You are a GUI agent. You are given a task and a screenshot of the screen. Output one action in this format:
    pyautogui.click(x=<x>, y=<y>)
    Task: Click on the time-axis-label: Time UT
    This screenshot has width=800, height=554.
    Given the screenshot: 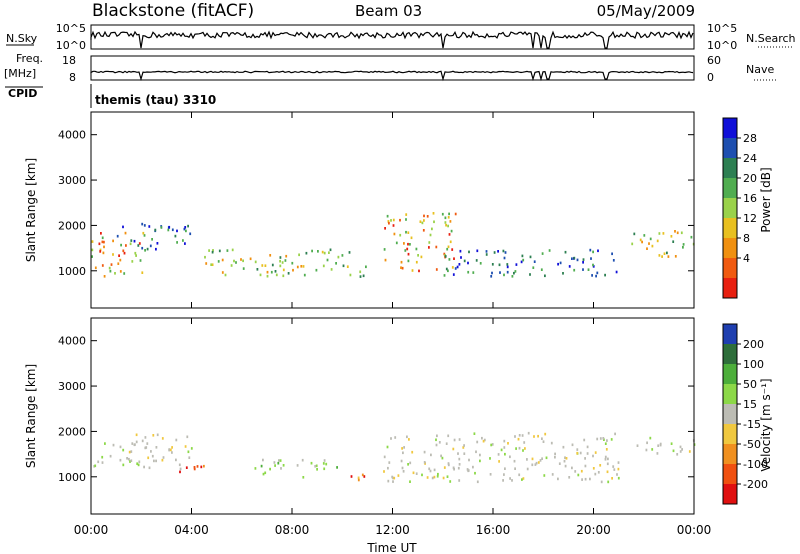 What is the action you would take?
    pyautogui.click(x=391, y=547)
    